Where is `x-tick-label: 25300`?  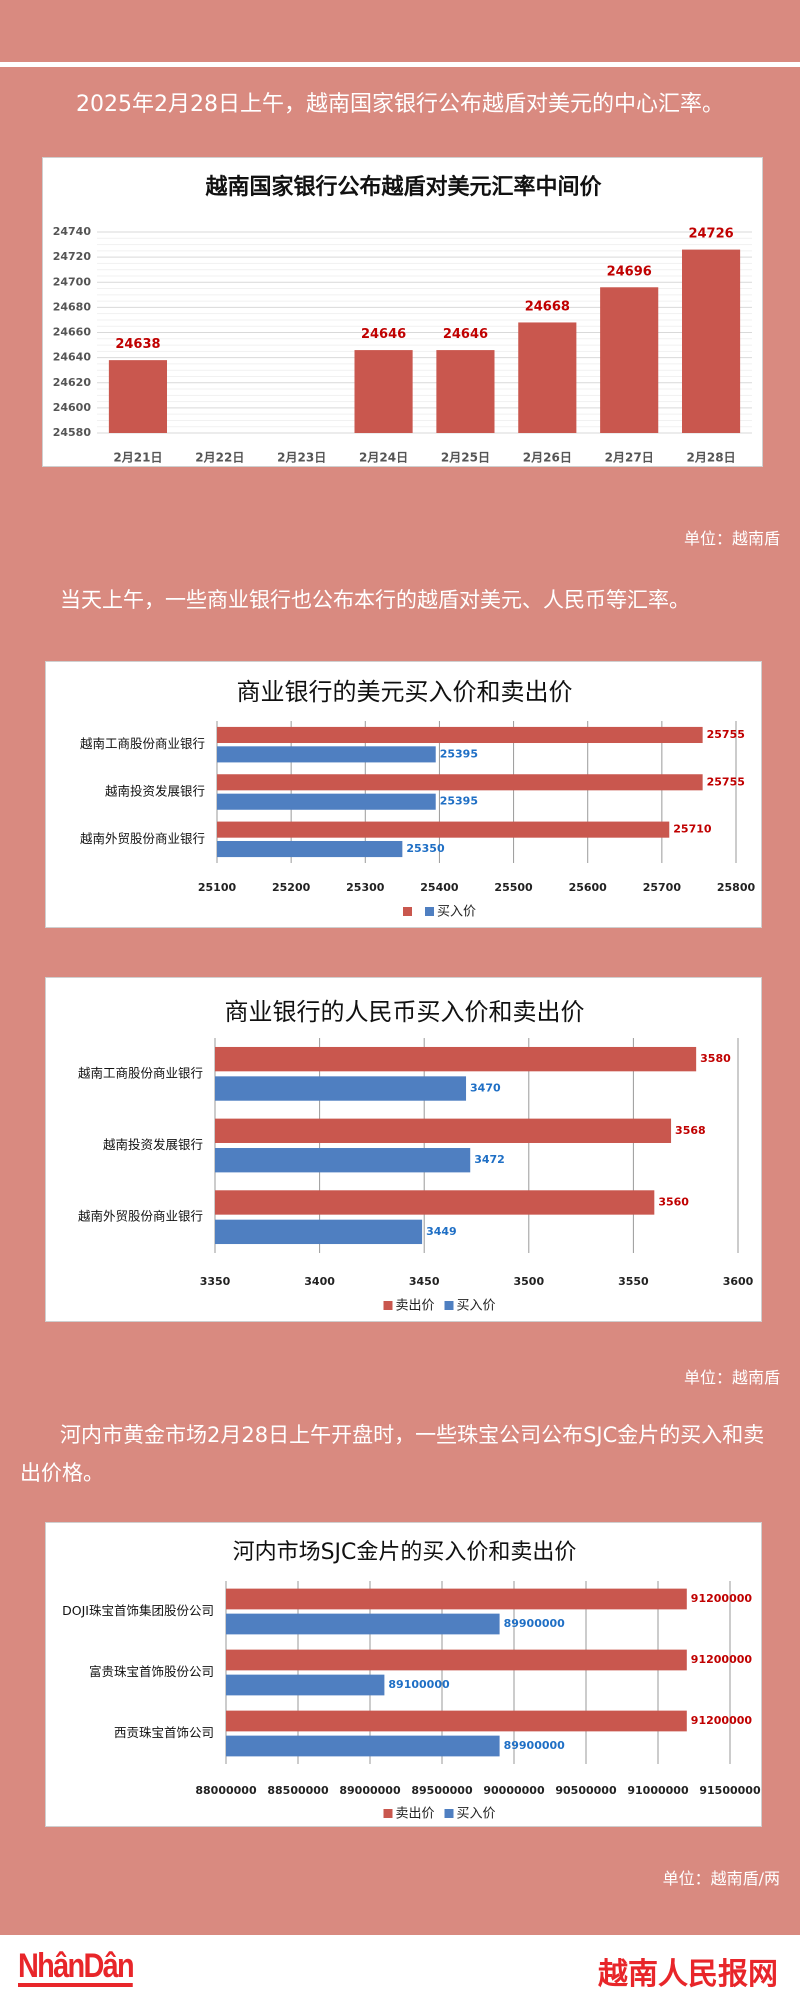
x-tick-label: 25300 is located at coordinates (365, 887).